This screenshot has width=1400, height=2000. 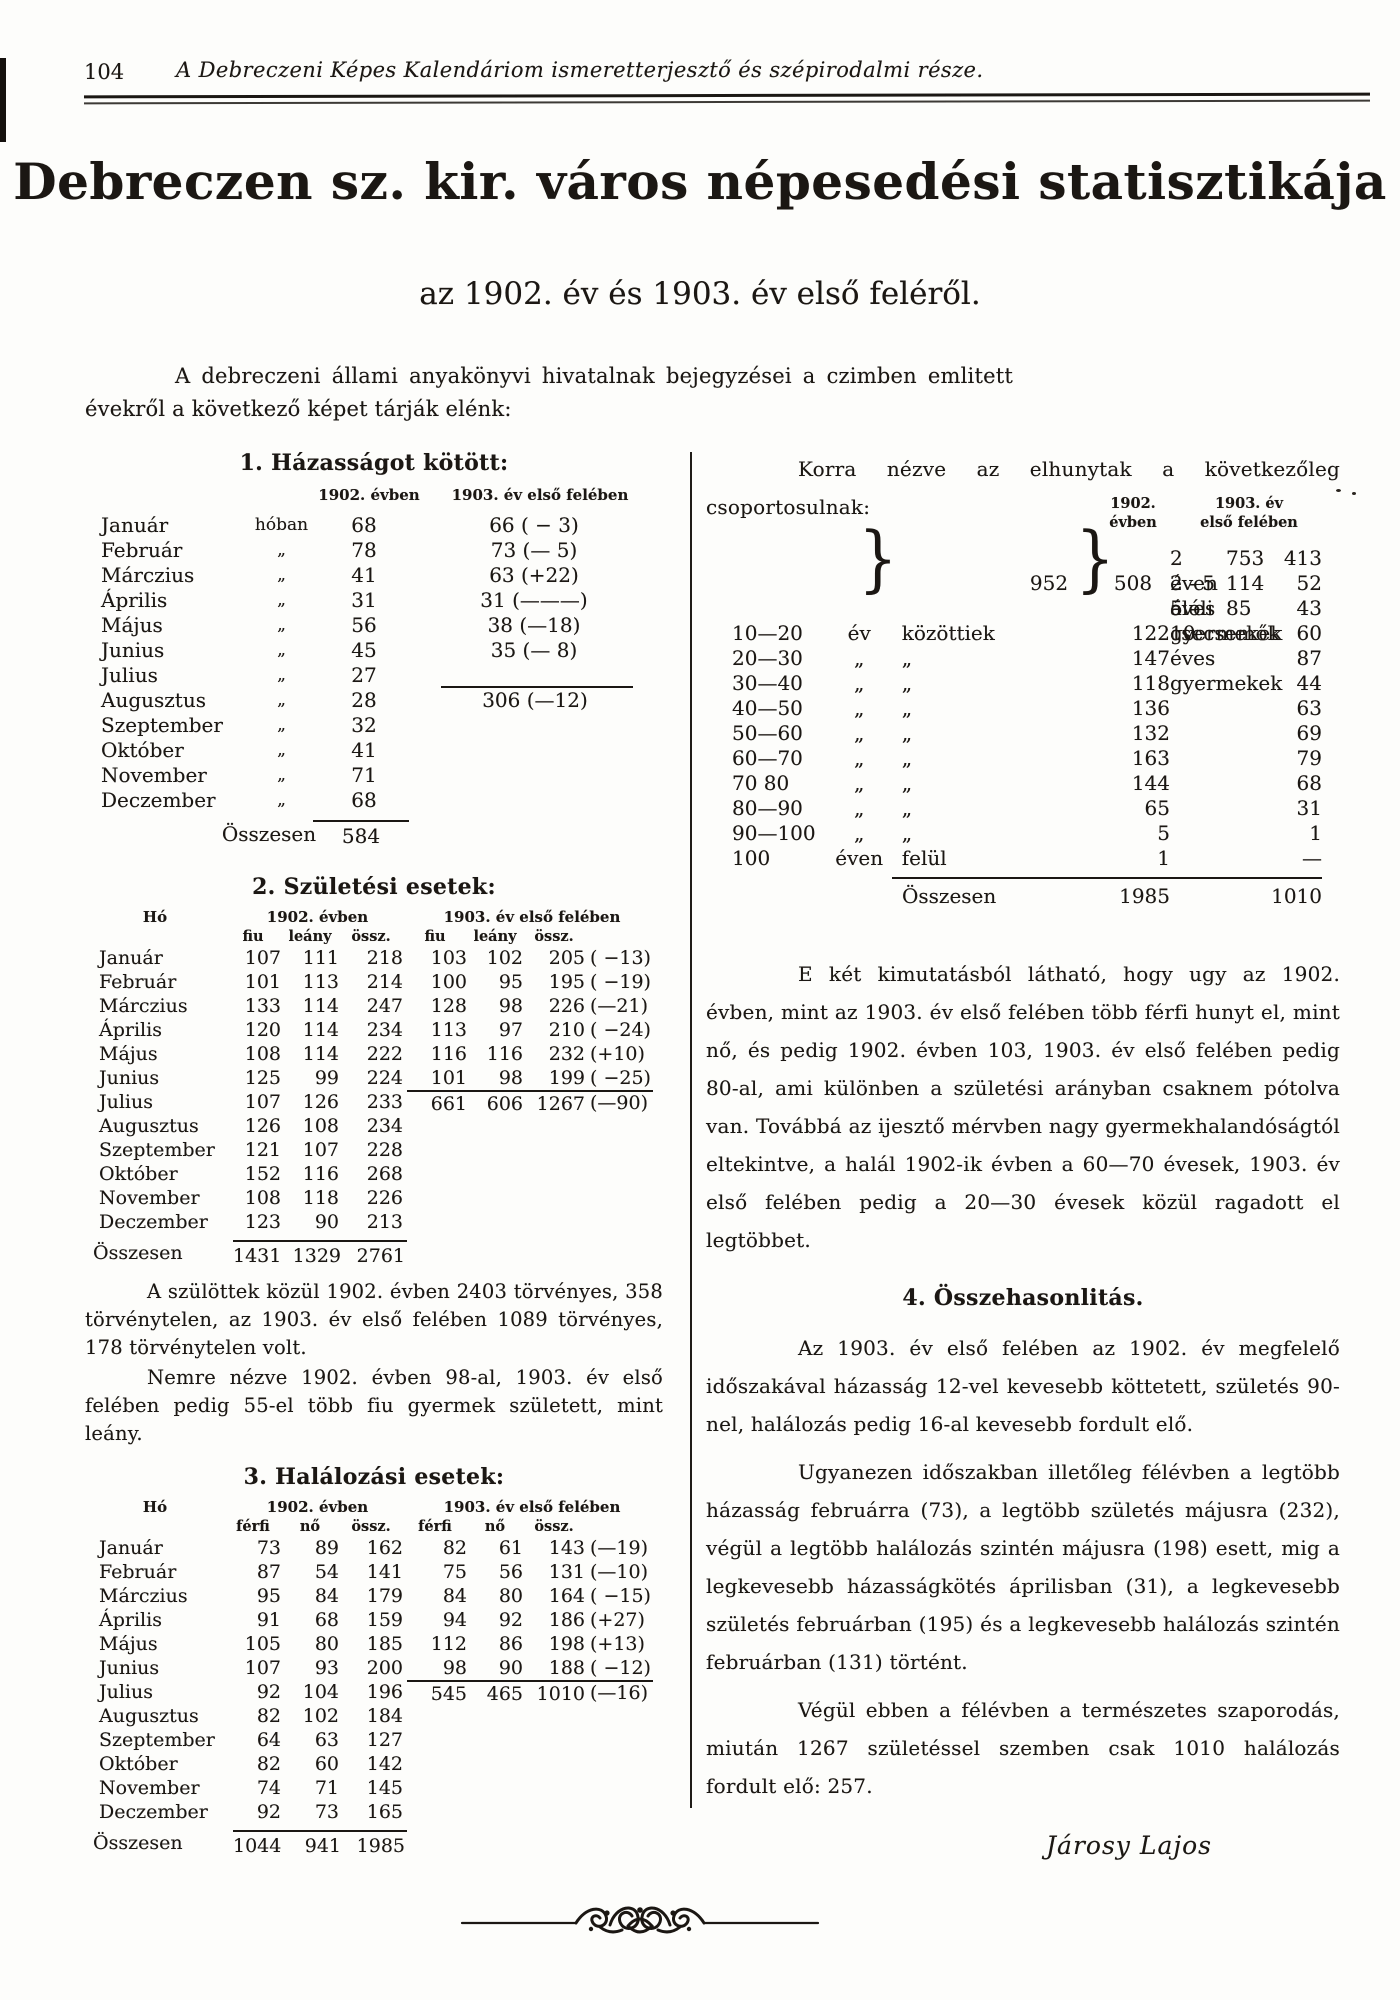 I want to click on page-subtitle: az 1902. év és 1903. év első feléről., so click(x=700, y=294).